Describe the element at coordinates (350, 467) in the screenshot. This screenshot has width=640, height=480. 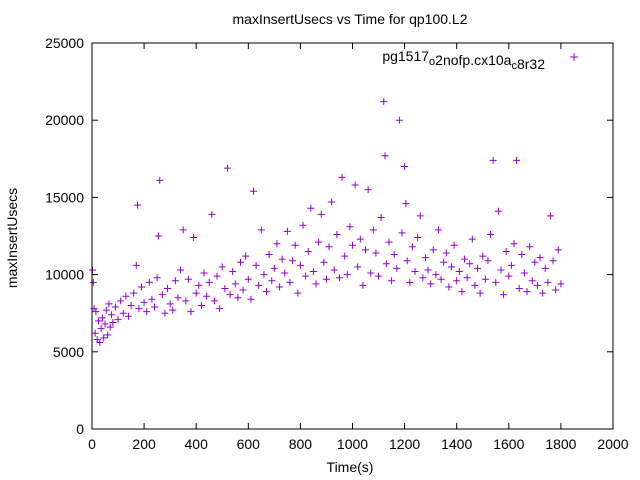
I see `x-axis-label: Time(s)` at that location.